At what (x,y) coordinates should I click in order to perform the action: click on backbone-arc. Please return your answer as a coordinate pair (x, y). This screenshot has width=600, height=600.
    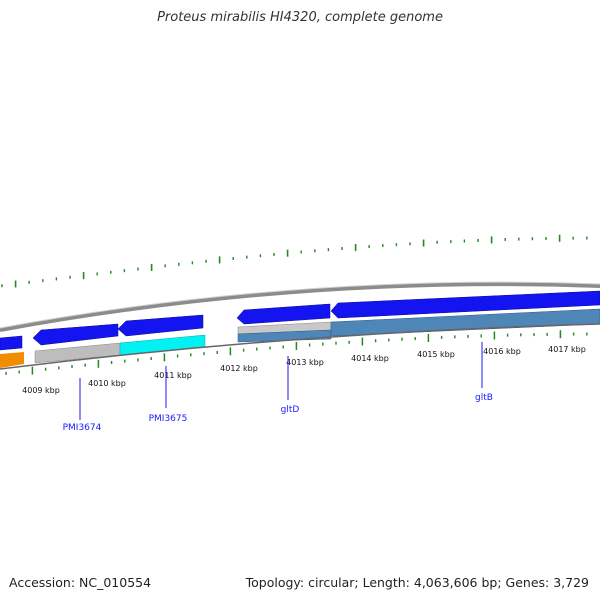
    Looking at the image, I should click on (300, 307).